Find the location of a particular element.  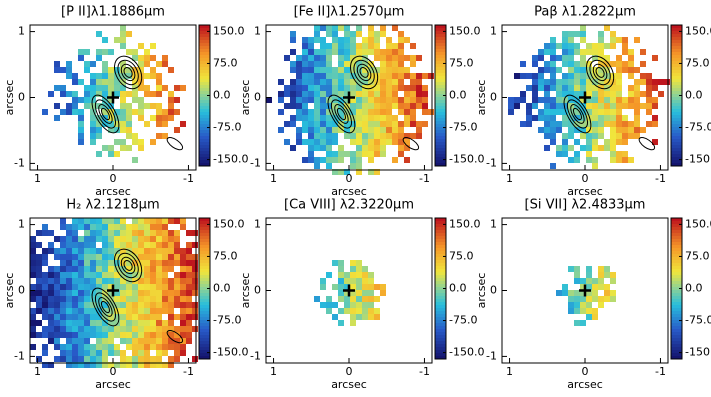

panel-title: [Si VII] λ2.4833μm is located at coordinates (585, 205).